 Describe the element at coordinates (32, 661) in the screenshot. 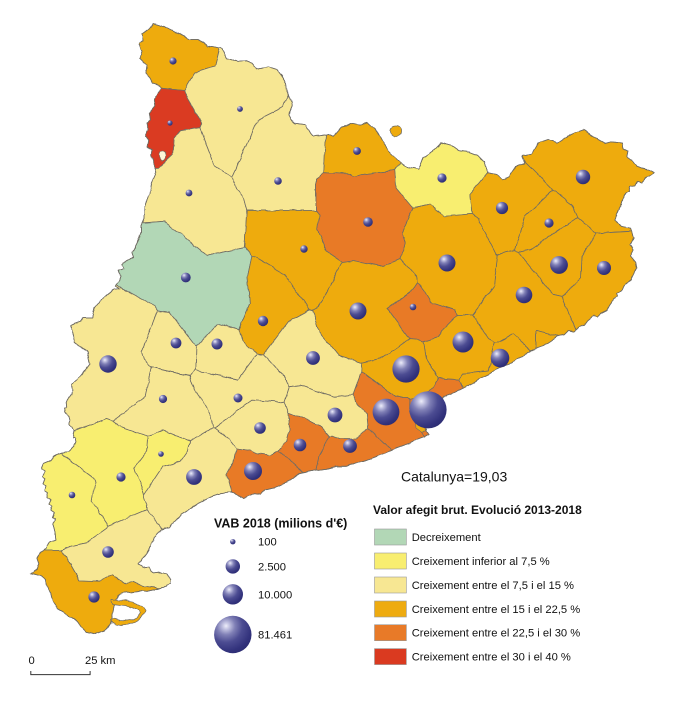

I see `svg-text: 0` at that location.